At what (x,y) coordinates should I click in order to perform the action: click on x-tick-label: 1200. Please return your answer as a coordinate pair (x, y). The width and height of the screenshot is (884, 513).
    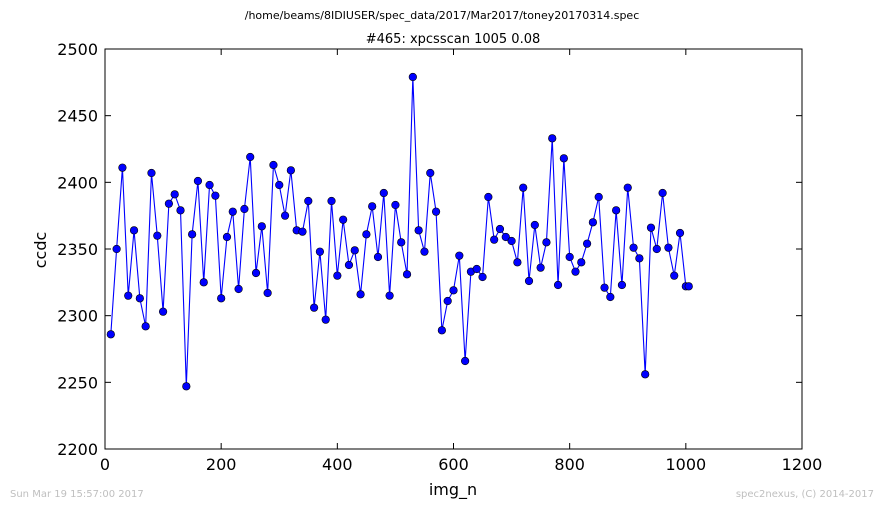
    Looking at the image, I should click on (802, 464).